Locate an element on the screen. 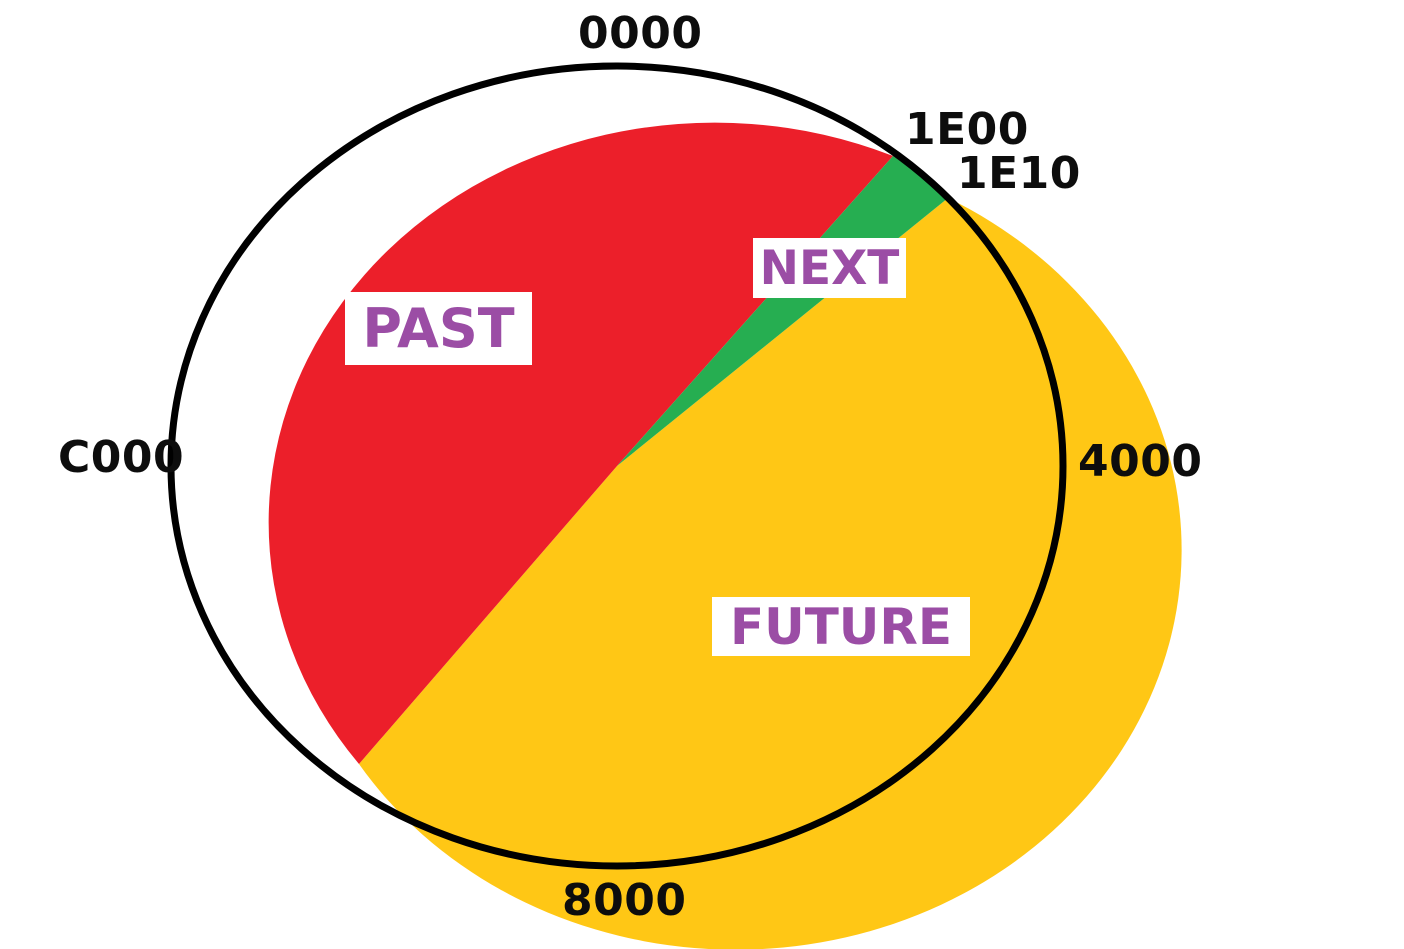 The height and width of the screenshot is (949, 1404). zone-label-next: NEXT is located at coordinates (829, 268).